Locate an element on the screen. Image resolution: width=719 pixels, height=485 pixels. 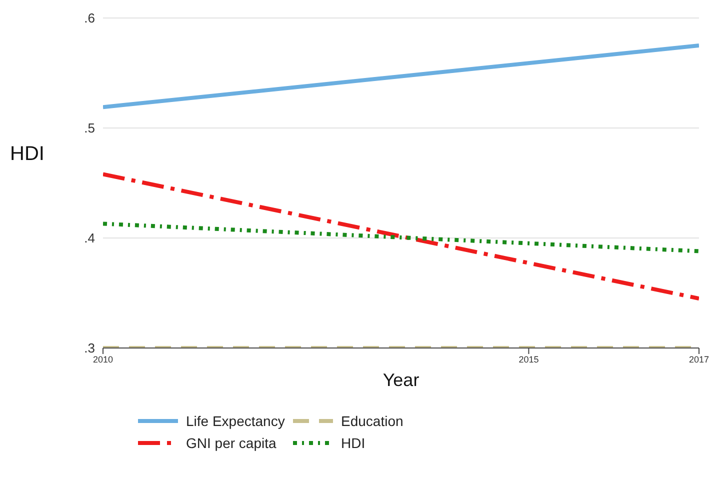
x-tick-label: 2010 is located at coordinates (103, 359).